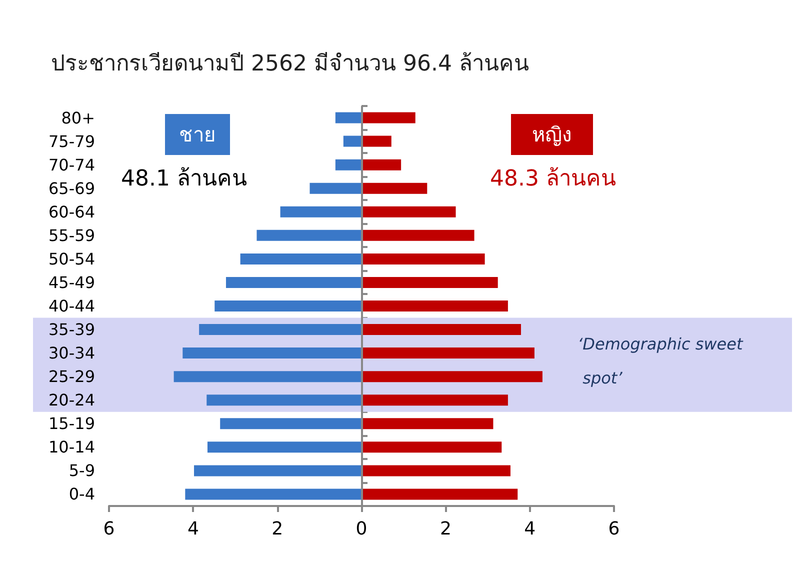  What do you see at coordinates (71, 424) in the screenshot?
I see `y-tick-label: 15-19` at bounding box center [71, 424].